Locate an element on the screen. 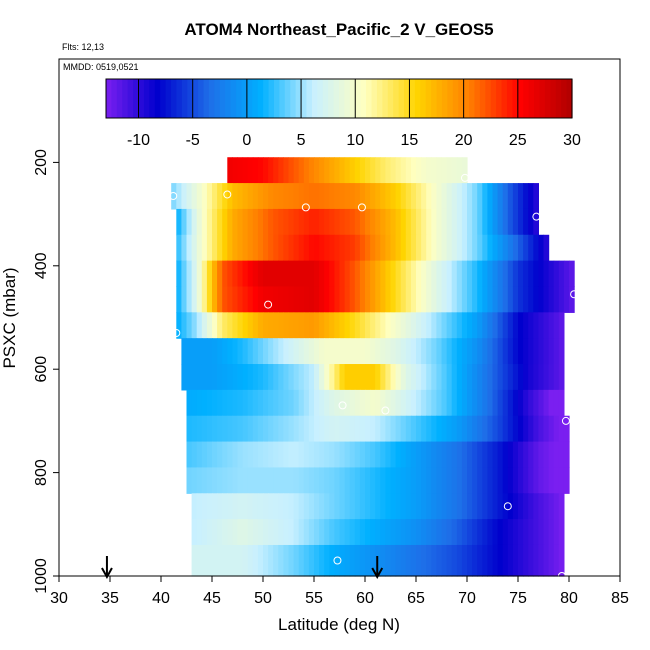 The image size is (650, 650). colorbar: -10 -5 0 5 10 15 20 25 30 is located at coordinates (343, 113).